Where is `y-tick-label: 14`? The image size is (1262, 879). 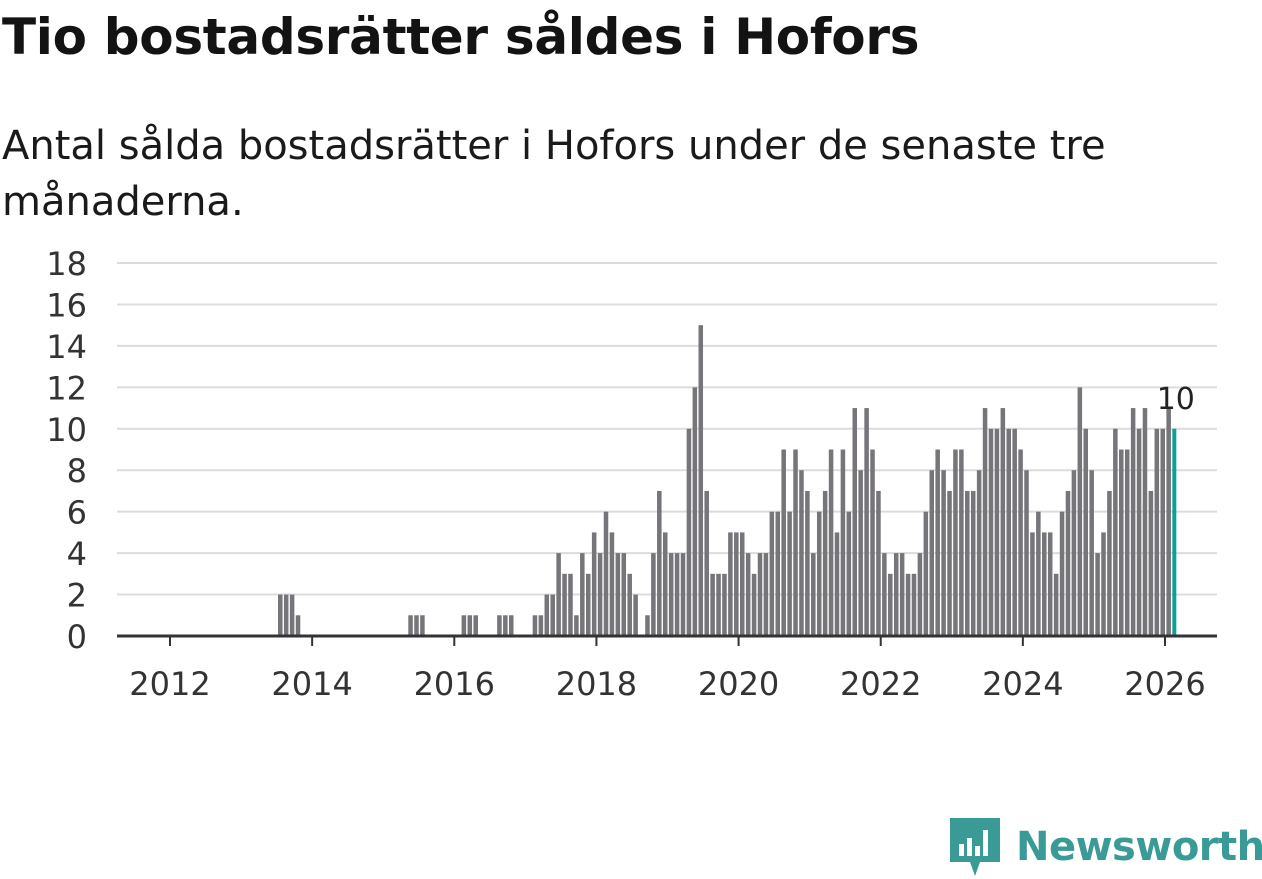 y-tick-label: 14 is located at coordinates (66, 347).